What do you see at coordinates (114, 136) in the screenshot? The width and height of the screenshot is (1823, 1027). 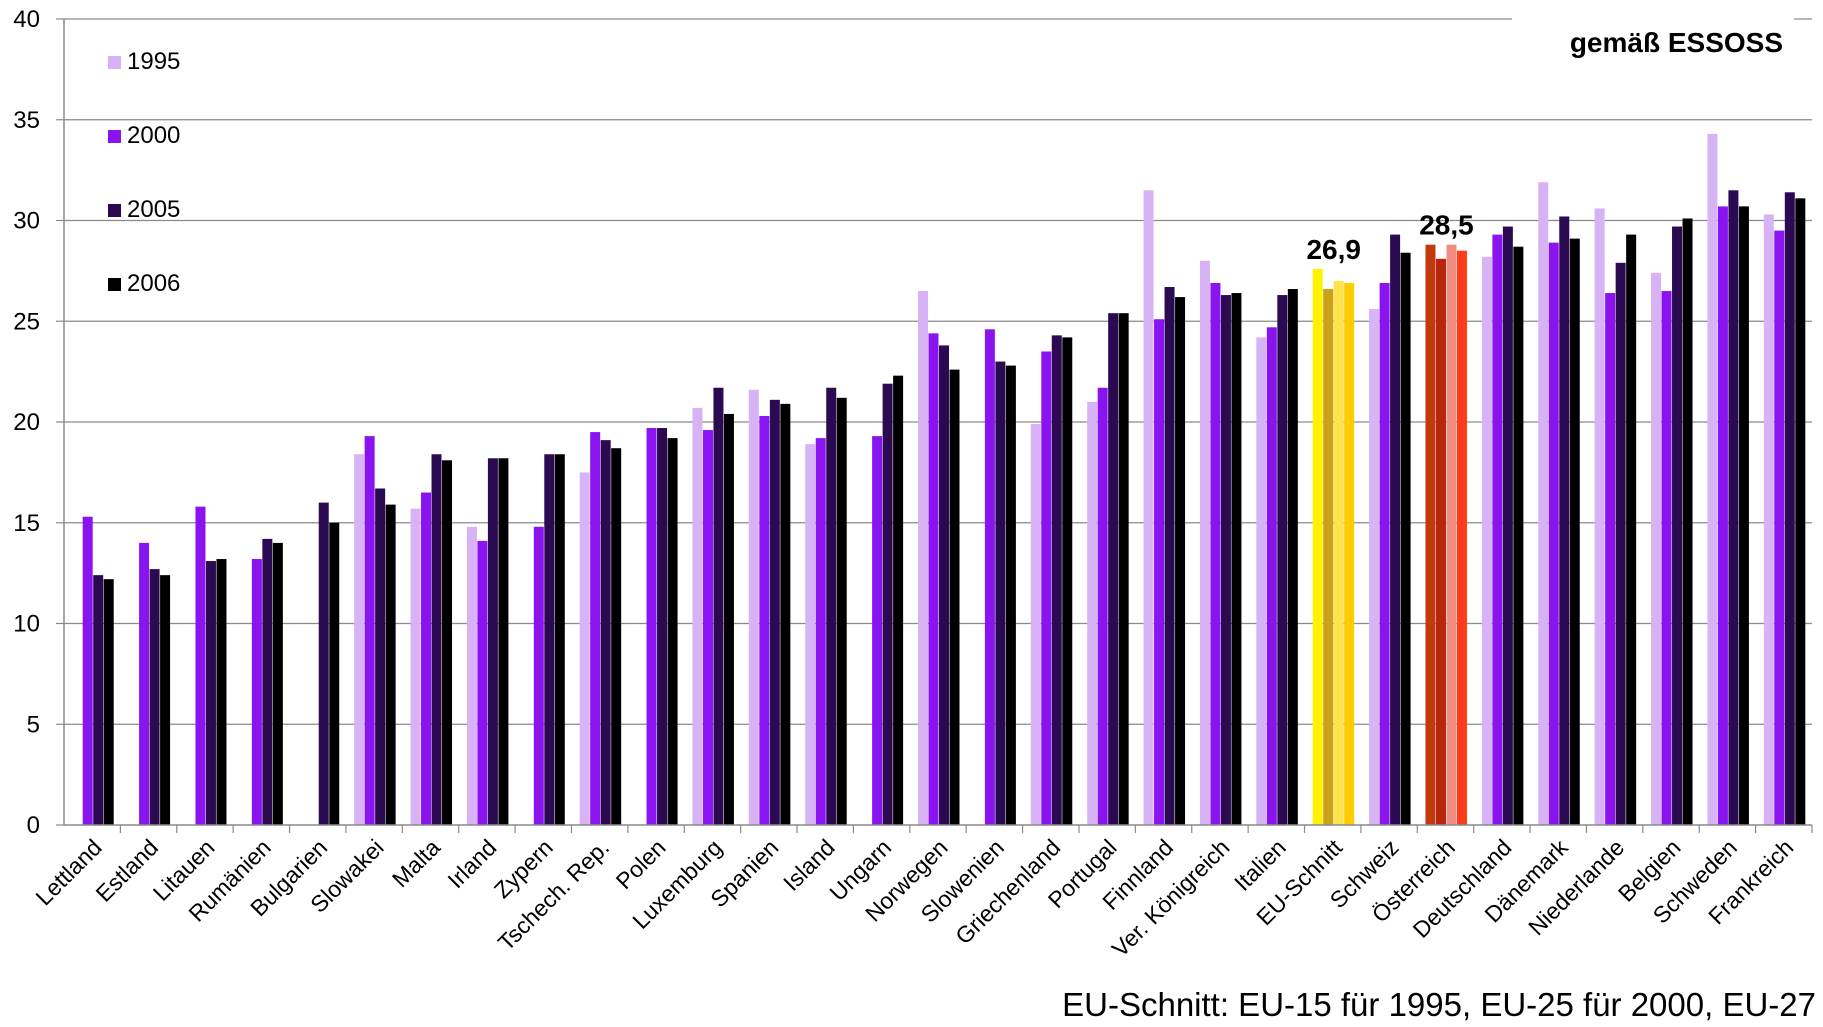 I see `legend-swatch-2000` at bounding box center [114, 136].